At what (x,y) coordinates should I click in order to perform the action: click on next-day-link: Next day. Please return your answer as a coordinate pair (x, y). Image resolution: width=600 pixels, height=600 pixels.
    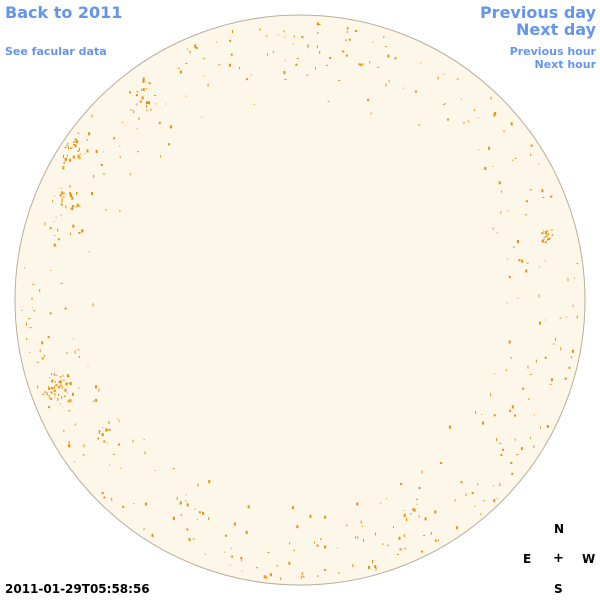
    Looking at the image, I should click on (556, 29).